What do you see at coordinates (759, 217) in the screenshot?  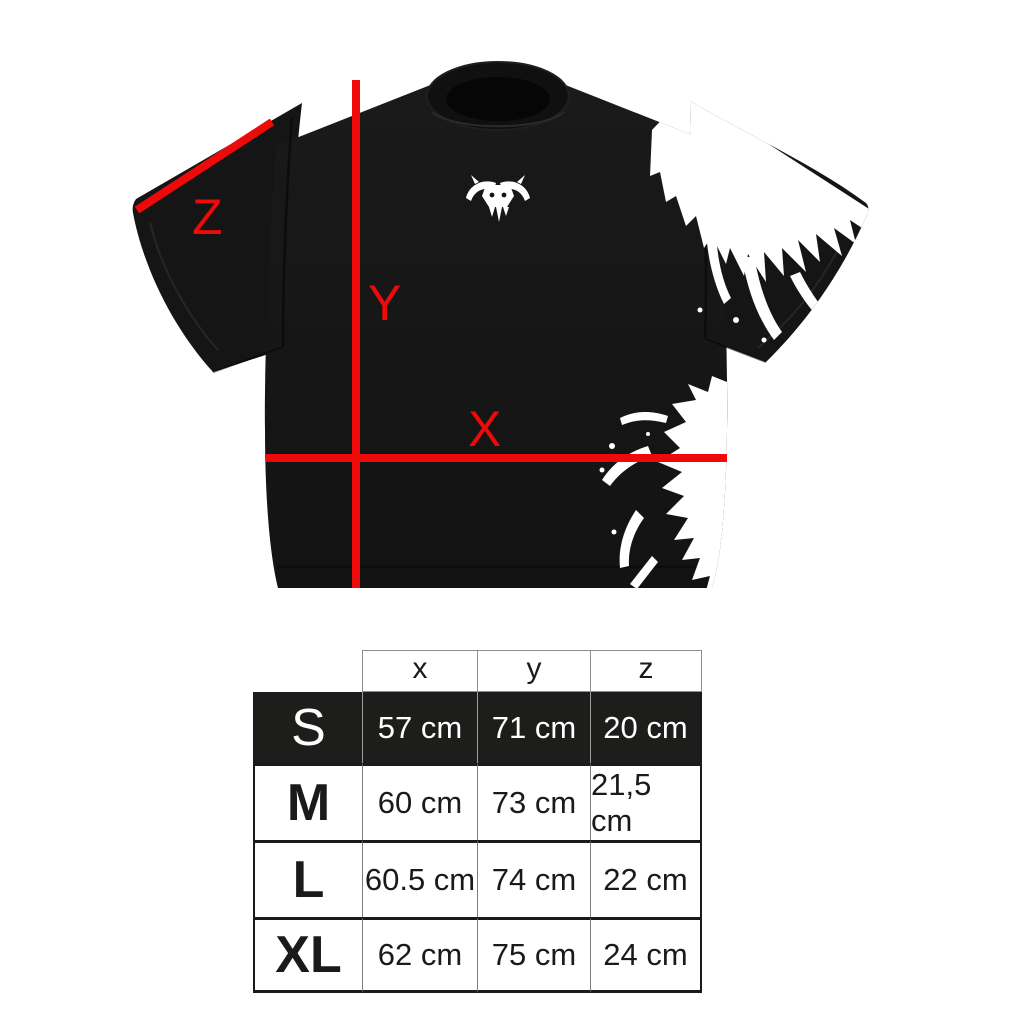 I see `right-sleeve-print-graphic` at bounding box center [759, 217].